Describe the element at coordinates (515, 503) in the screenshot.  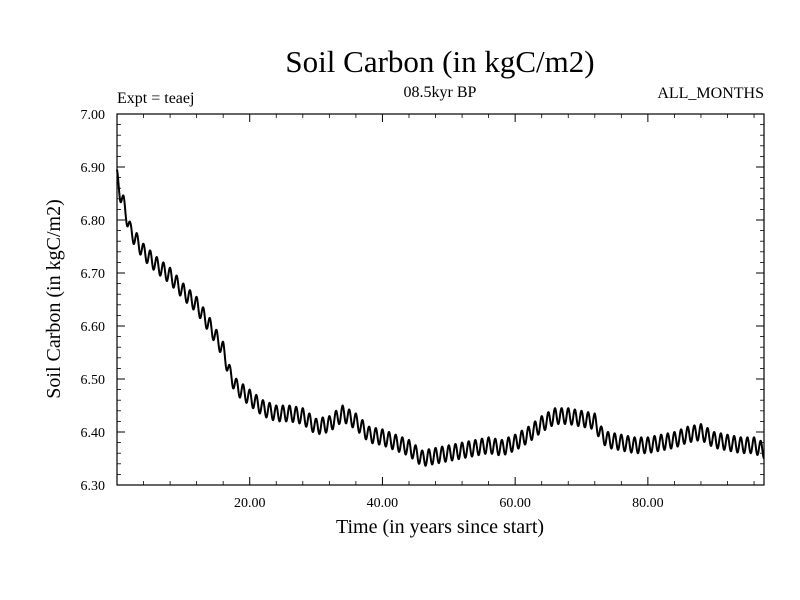
I see `x-tick-label: 60.00` at that location.